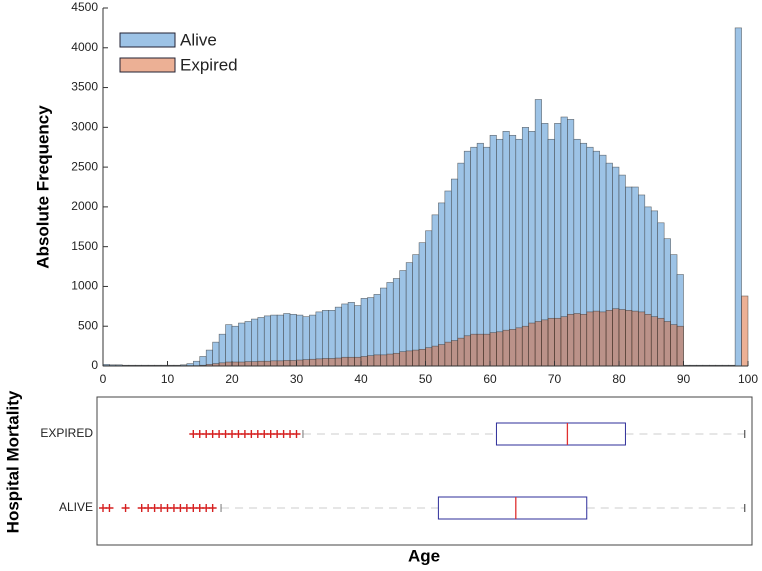  Describe the element at coordinates (555, 379) in the screenshot. I see `x-tick-label: 70` at that location.